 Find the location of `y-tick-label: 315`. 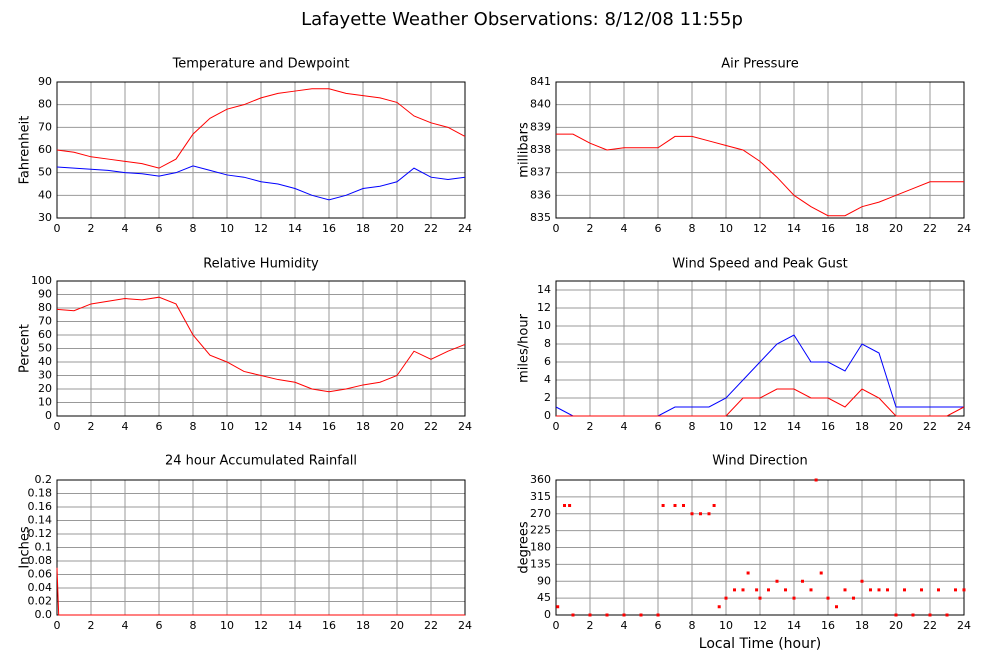

y-tick-label: 315 is located at coordinates (540, 496).